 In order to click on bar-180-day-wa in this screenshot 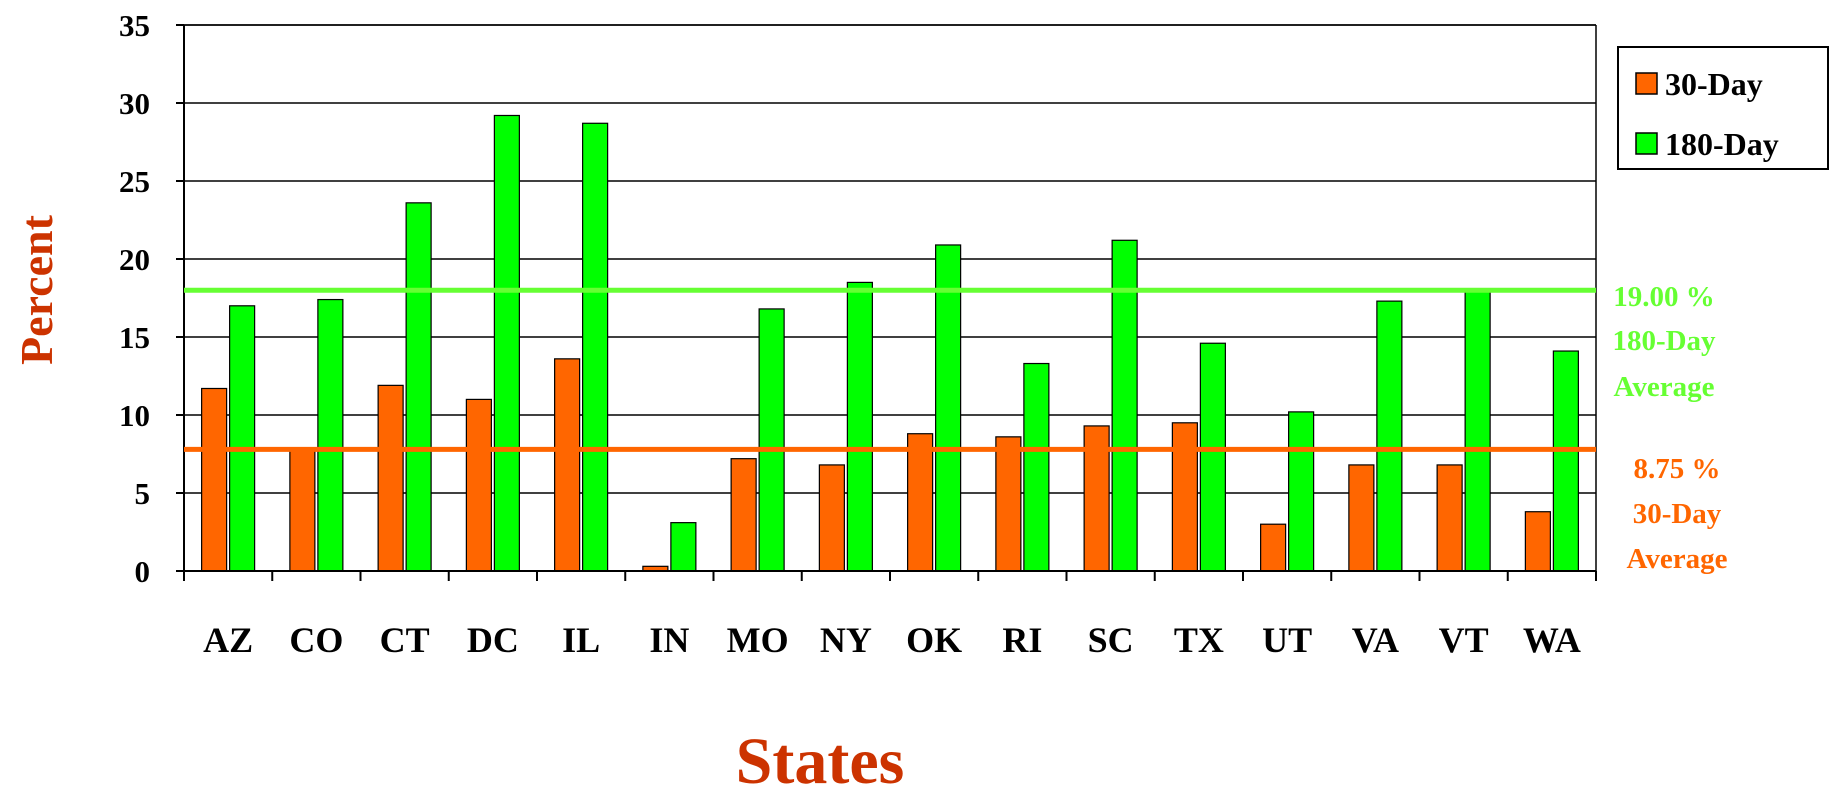, I will do `click(1565, 461)`.